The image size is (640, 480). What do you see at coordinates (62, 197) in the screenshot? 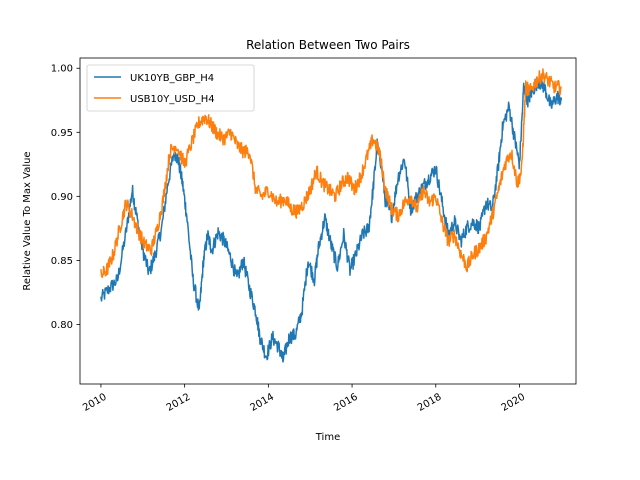
I see `y-tick-label: 0.90` at bounding box center [62, 197].